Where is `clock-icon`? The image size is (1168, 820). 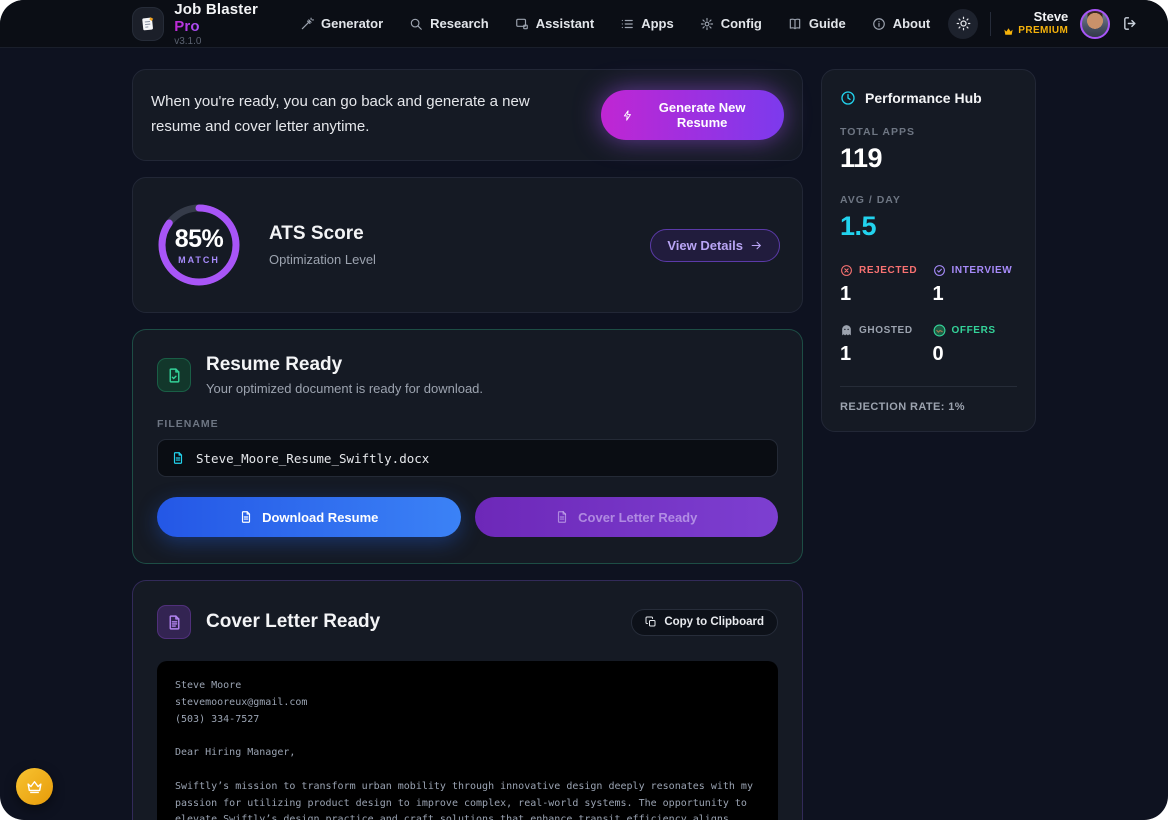
clock-icon is located at coordinates (848, 98).